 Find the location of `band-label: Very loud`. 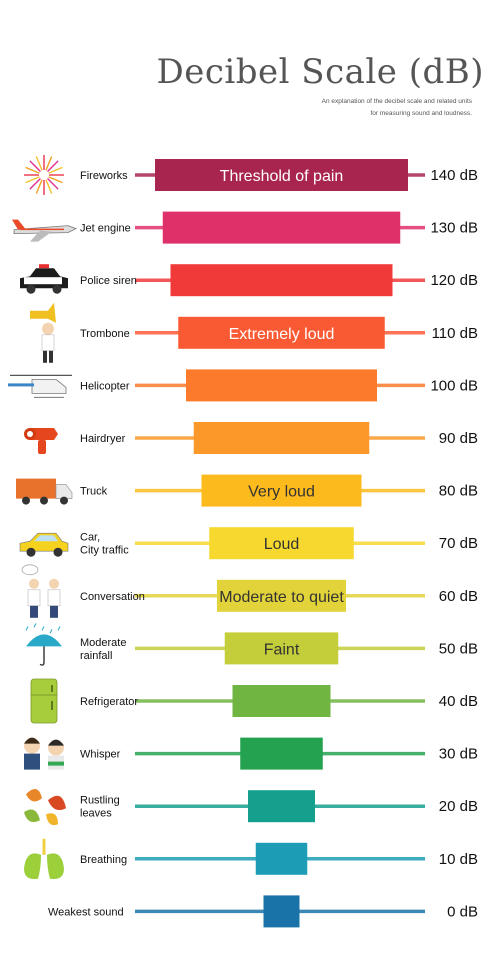

band-label: Very loud is located at coordinates (281, 492).